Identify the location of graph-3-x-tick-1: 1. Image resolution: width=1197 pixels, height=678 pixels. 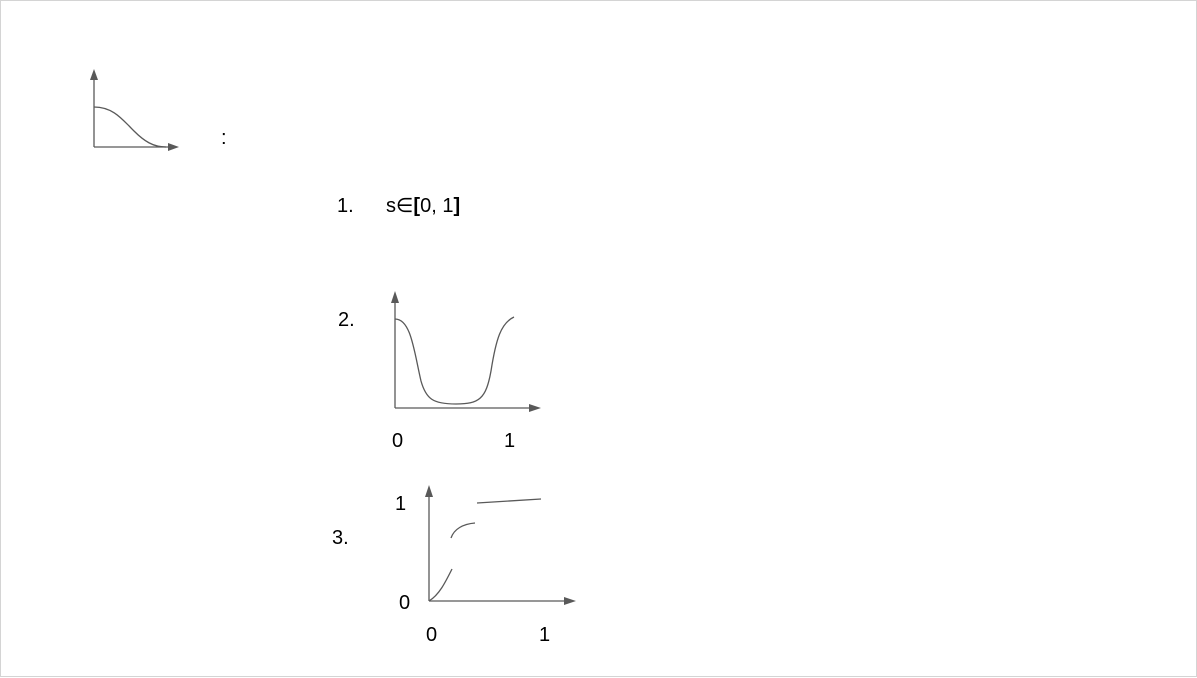
(545, 635).